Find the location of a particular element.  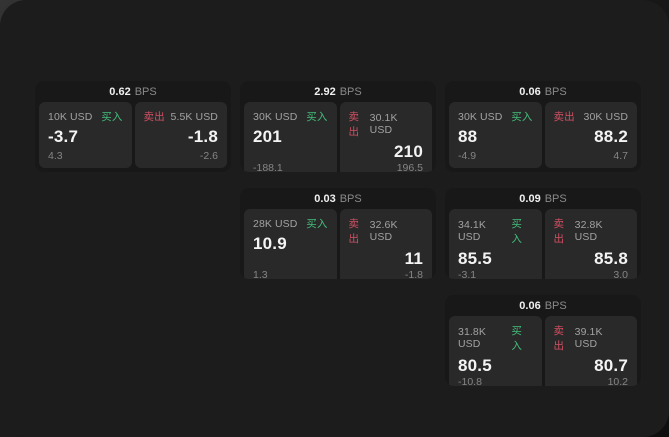

sell-amount: 30K USD is located at coordinates (605, 116).